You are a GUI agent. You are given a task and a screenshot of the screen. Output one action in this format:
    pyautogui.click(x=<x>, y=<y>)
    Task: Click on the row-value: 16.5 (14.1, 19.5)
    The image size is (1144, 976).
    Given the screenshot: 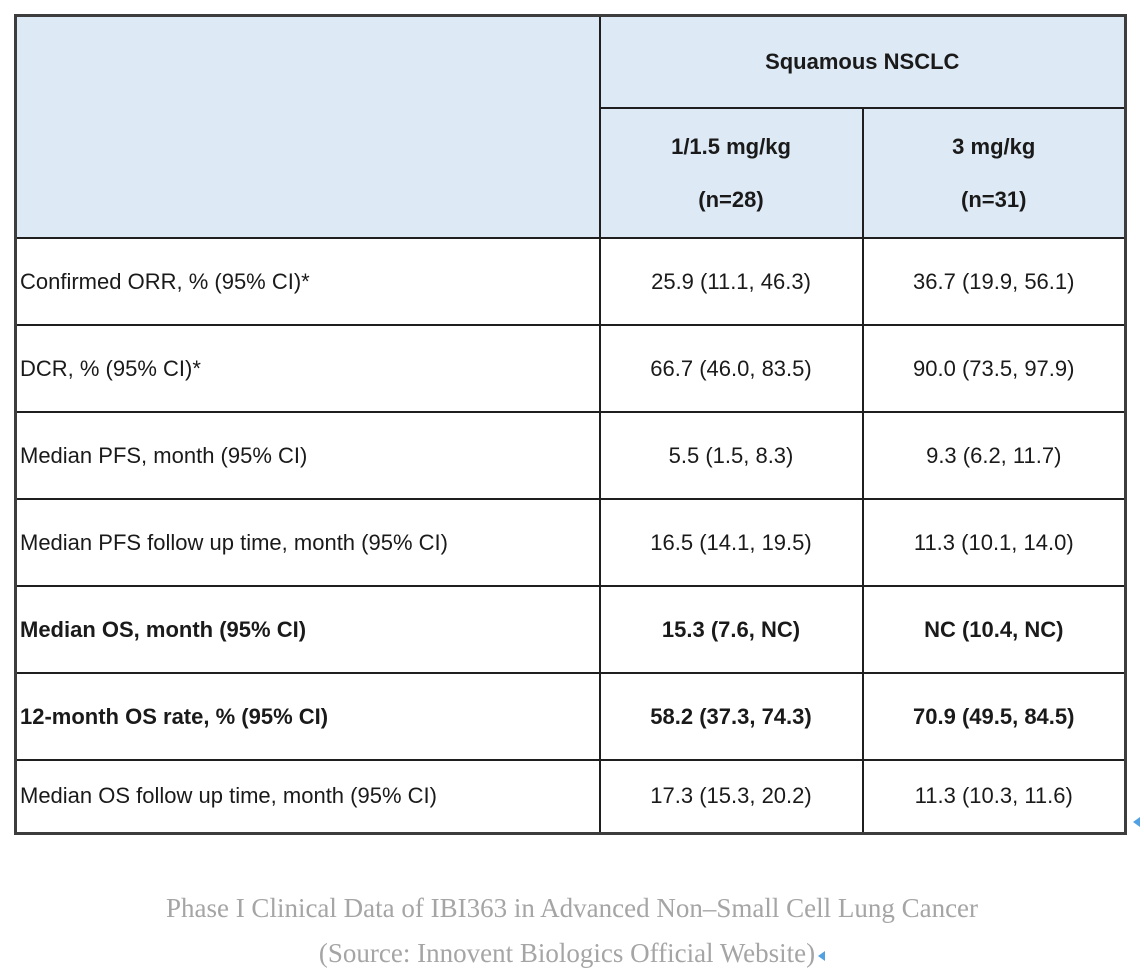 What is the action you would take?
    pyautogui.click(x=731, y=542)
    